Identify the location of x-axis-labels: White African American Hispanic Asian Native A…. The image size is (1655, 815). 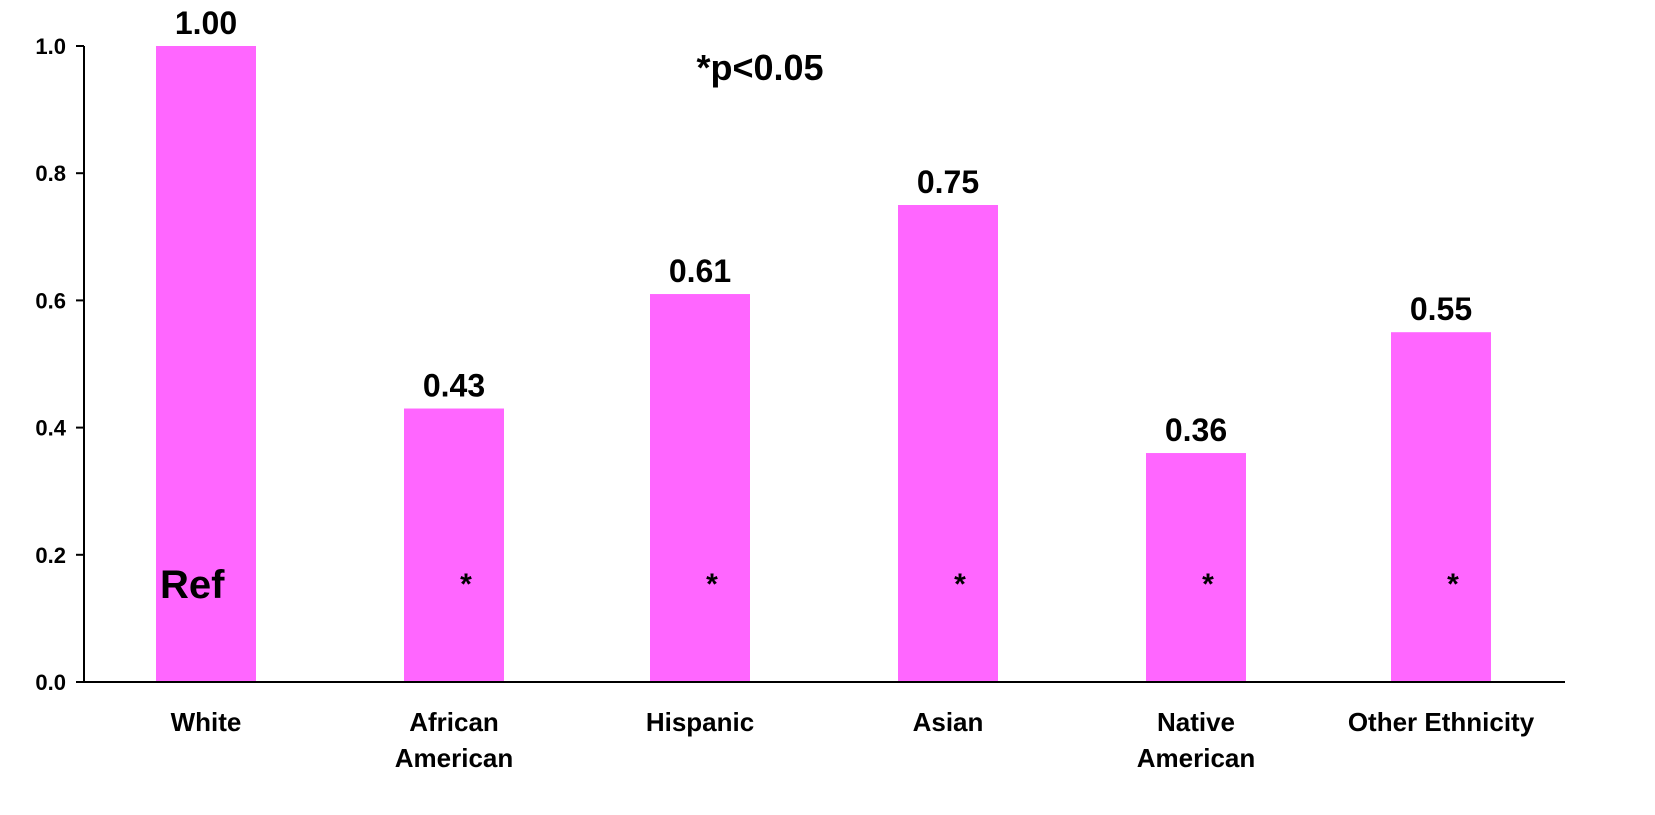
(853, 740).